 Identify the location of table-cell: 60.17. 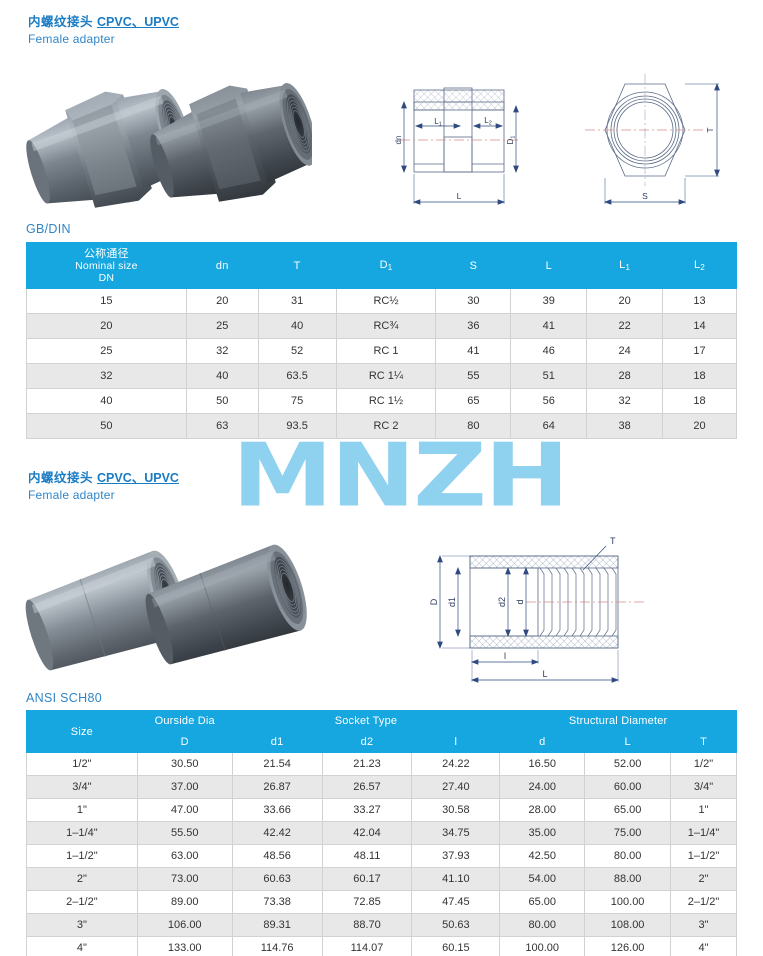
(367, 879).